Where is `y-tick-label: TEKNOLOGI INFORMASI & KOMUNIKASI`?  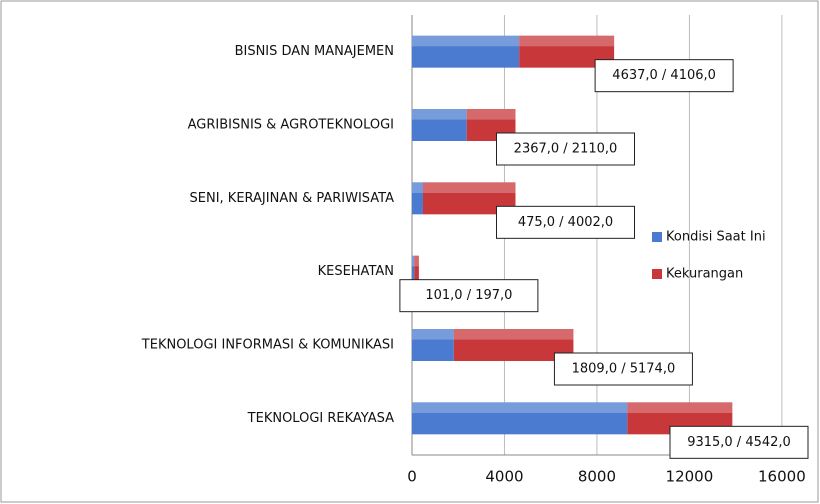 y-tick-label: TEKNOLOGI INFORMASI & KOMUNIKASI is located at coordinates (267, 345).